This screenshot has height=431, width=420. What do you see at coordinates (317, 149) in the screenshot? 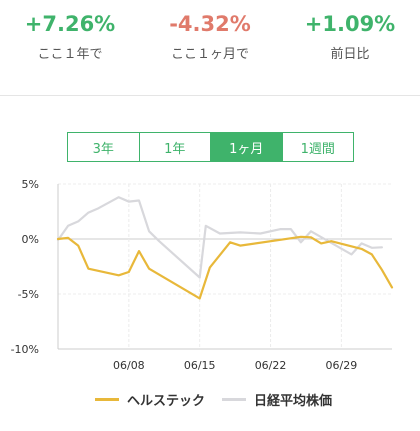
I see `tab-1-week: 1週間` at bounding box center [317, 149].